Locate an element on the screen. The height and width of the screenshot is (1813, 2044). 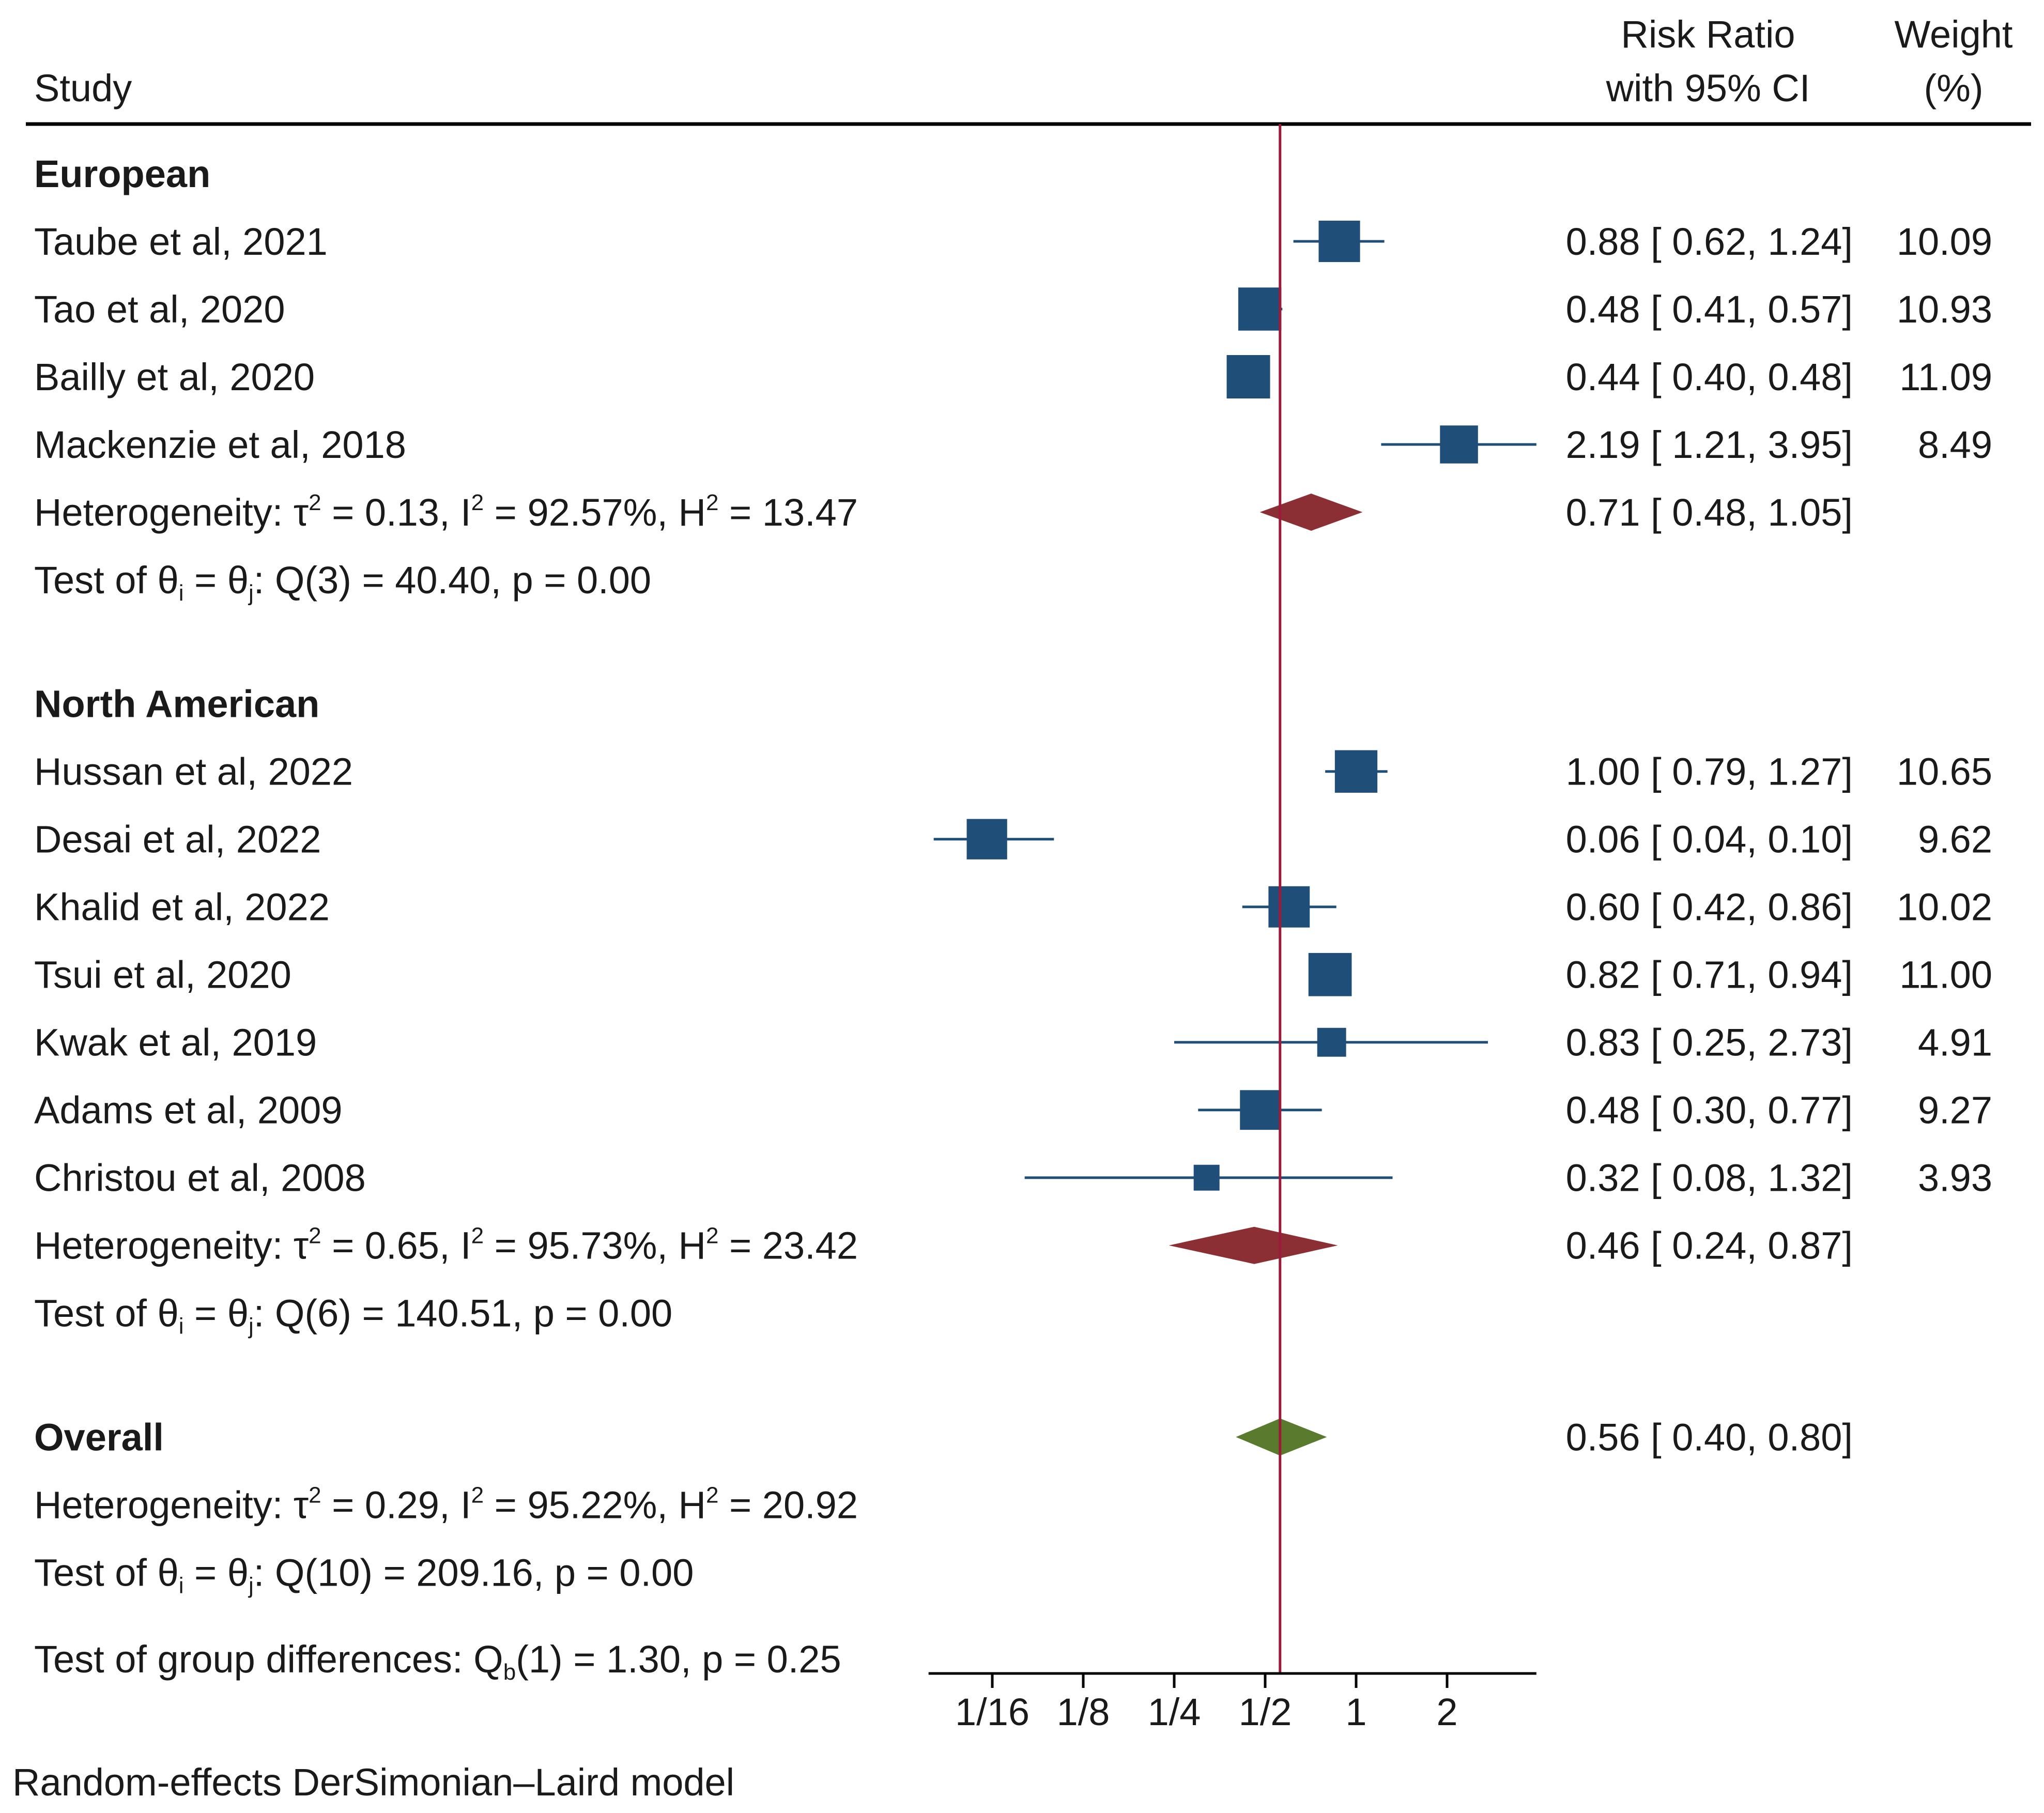
x-tick-label: 1 is located at coordinates (1356, 1712).